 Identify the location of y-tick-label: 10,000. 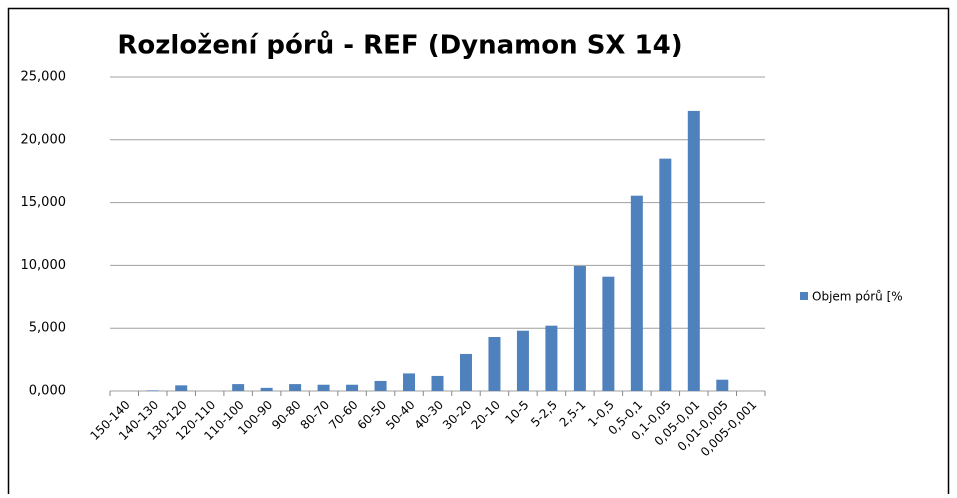
(44, 265).